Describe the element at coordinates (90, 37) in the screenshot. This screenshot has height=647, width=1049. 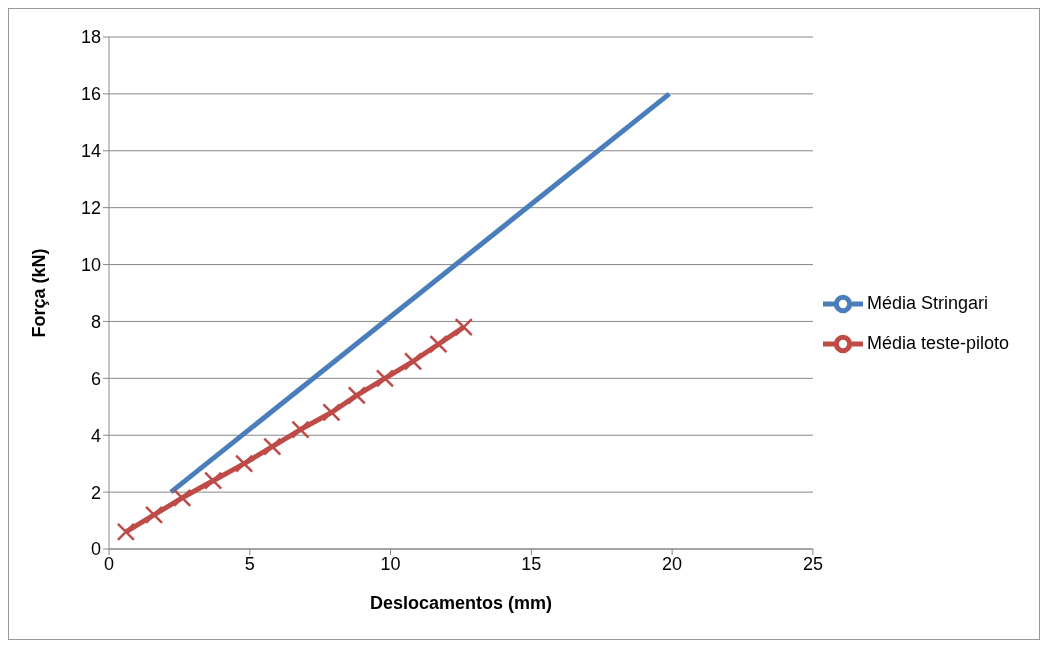
I see `y-tick-label: 18` at that location.